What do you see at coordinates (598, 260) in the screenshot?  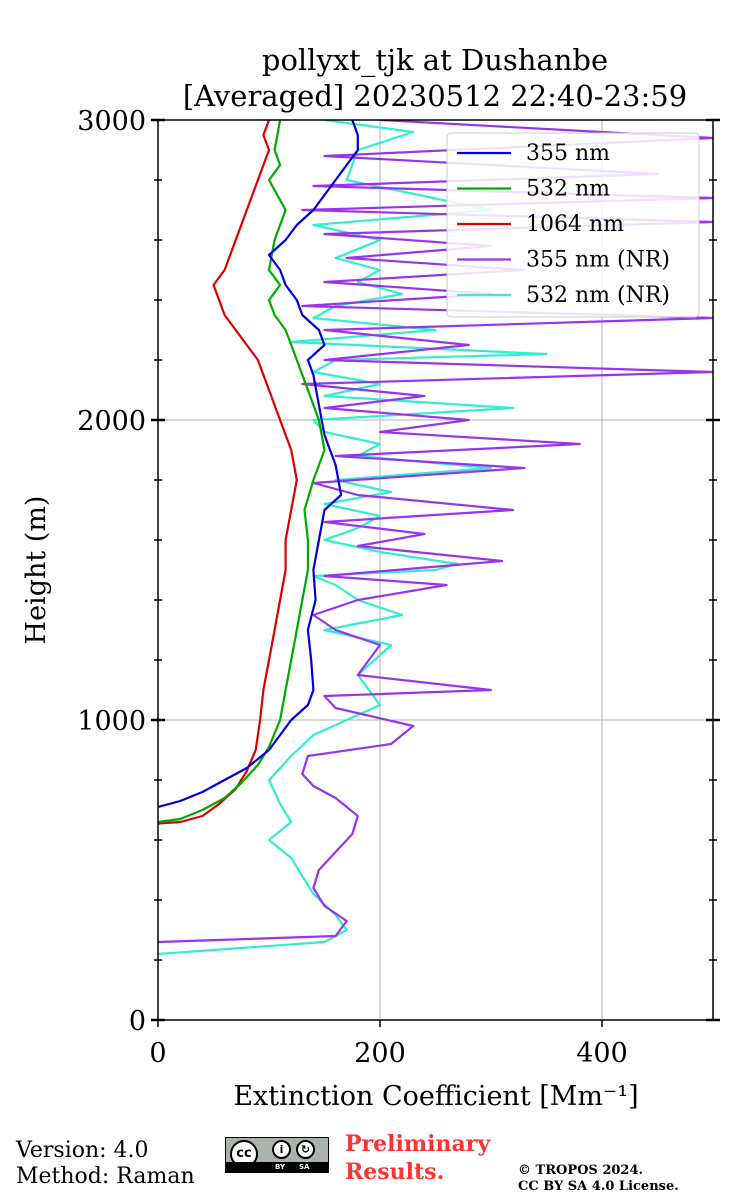 I see `legend-label: 355 nm (NR)` at bounding box center [598, 260].